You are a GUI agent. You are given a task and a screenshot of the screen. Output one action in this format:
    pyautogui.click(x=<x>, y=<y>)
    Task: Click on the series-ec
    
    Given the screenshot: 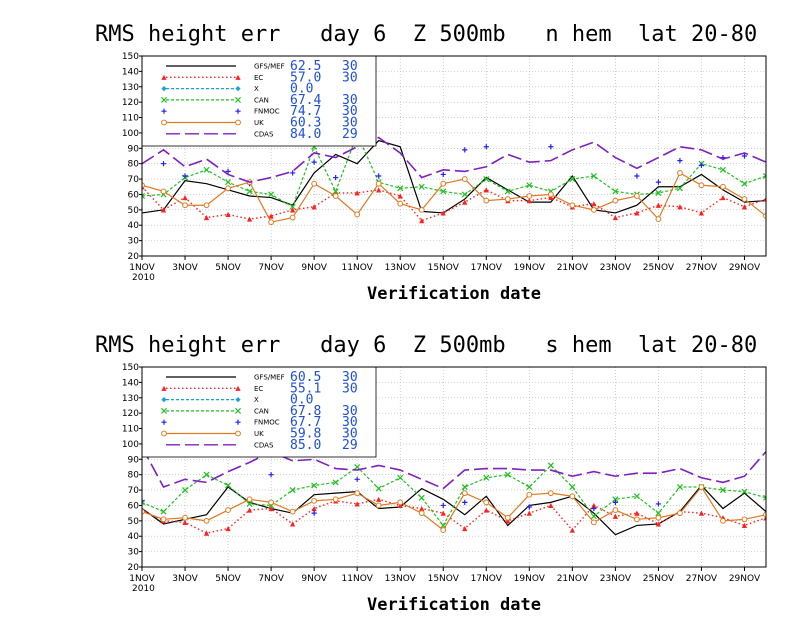 What is the action you would take?
    pyautogui.click(x=454, y=516)
    